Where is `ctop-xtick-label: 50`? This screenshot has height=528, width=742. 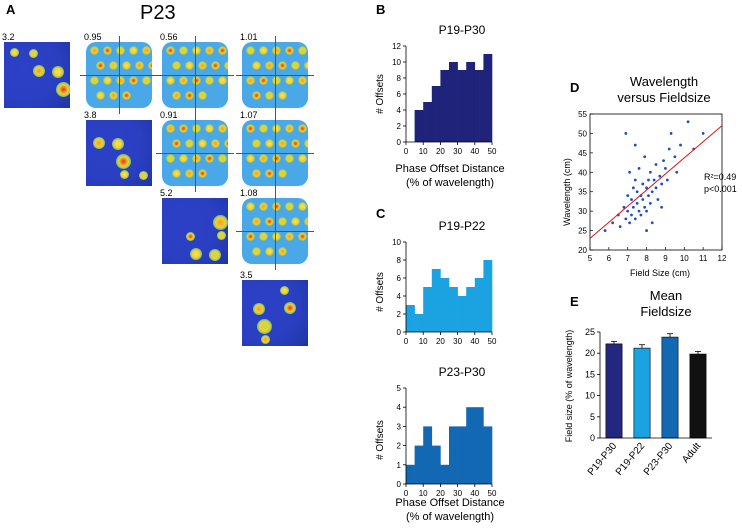
ctop-xtick-label: 50 is located at coordinates (492, 341).